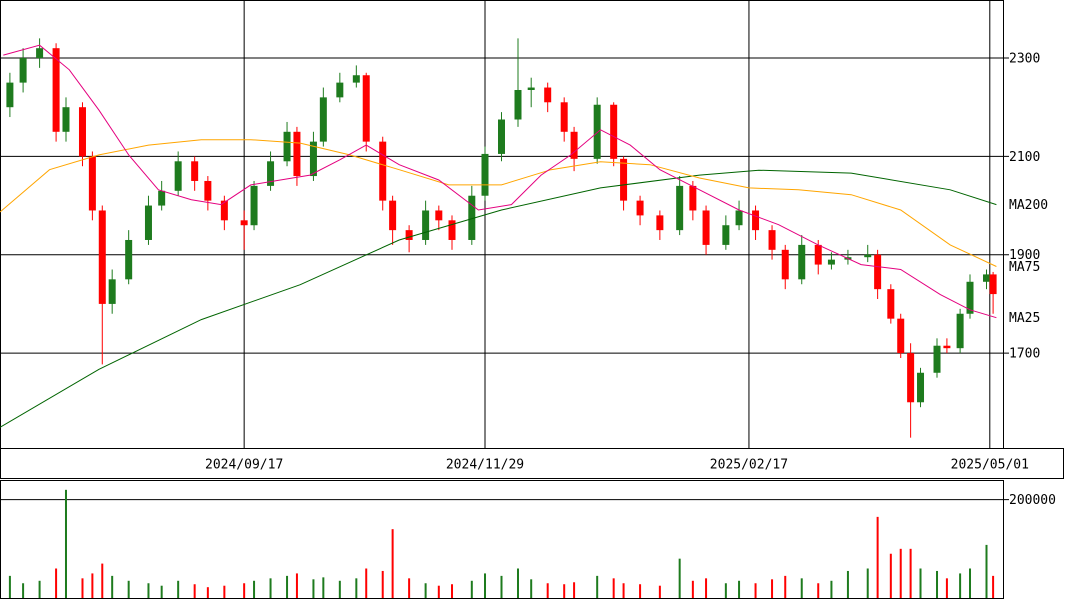 The width and height of the screenshot is (1065, 600). Describe the element at coordinates (1024, 59) in the screenshot. I see `y-tick-label: 2300` at that location.